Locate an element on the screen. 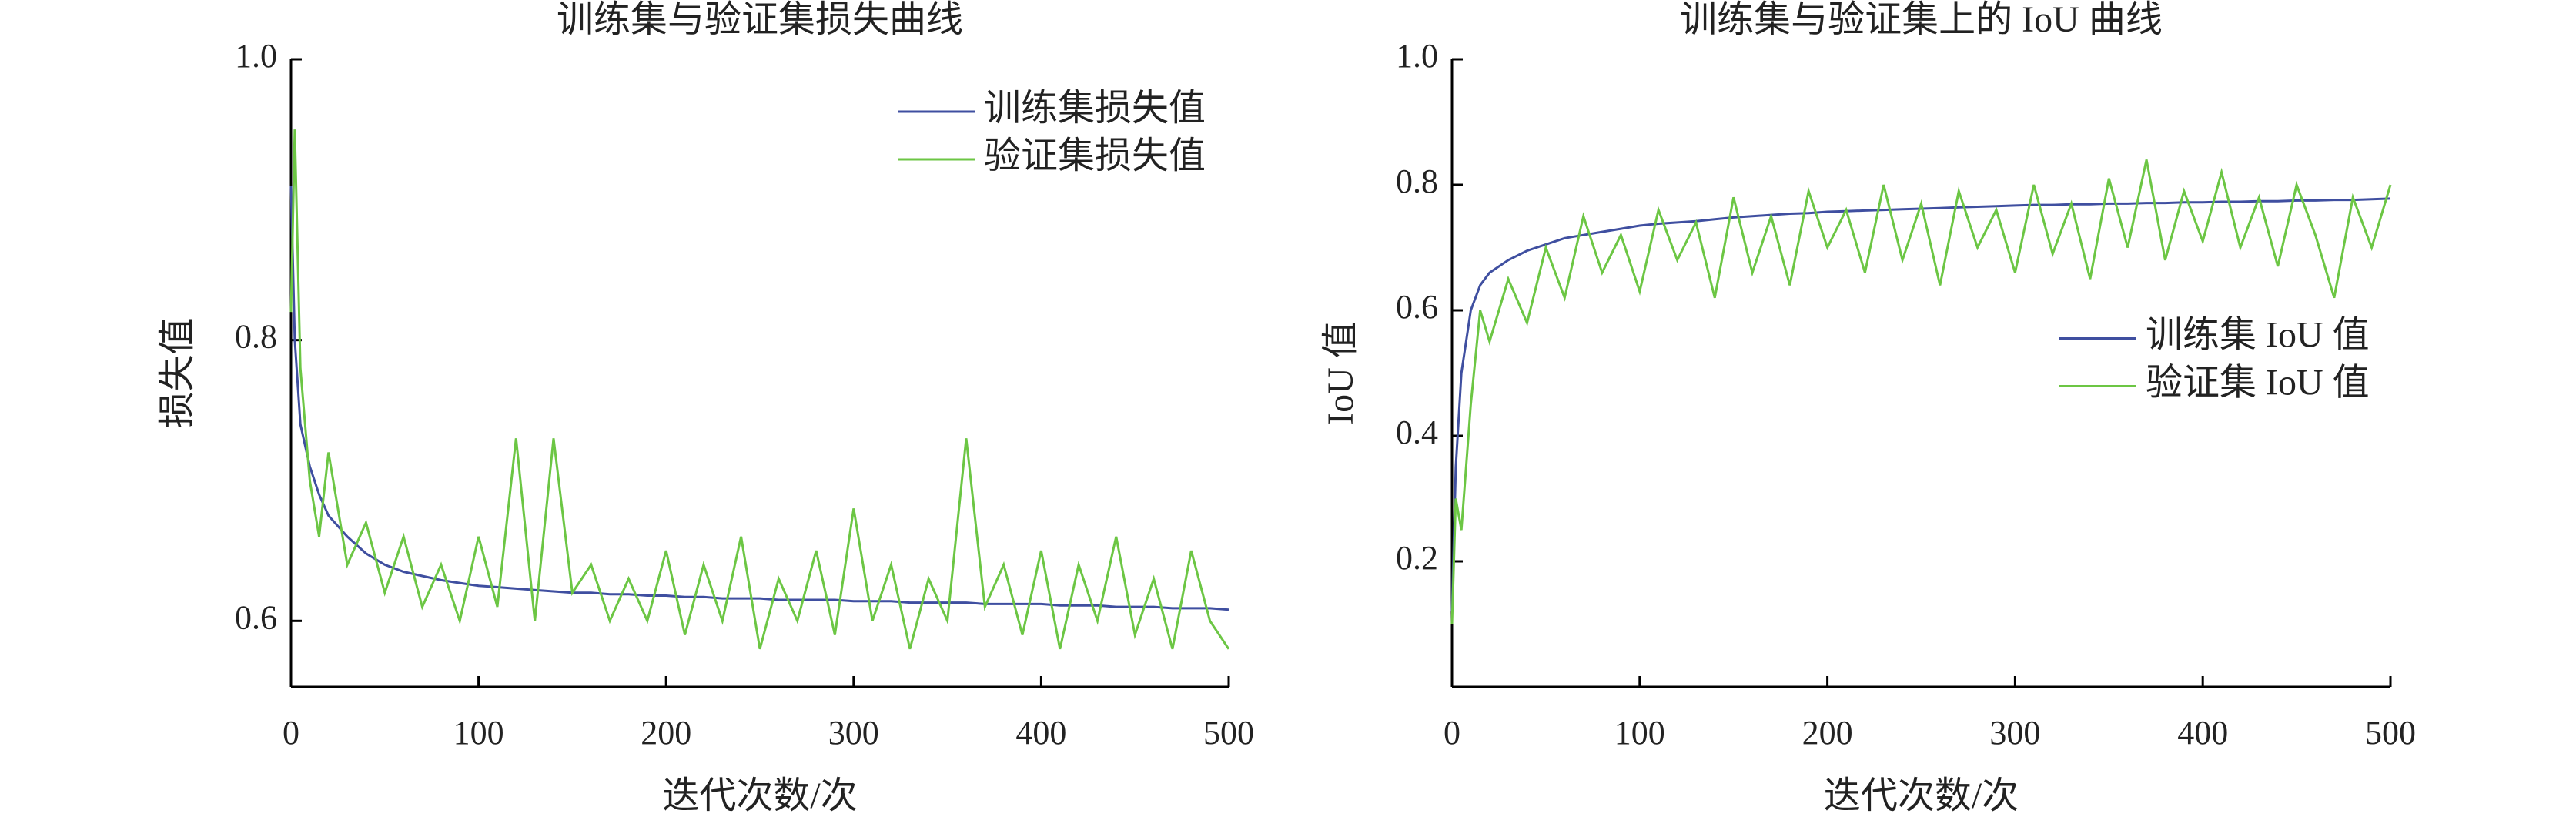 This screenshot has width=2576, height=827. legend-label: 验证集 IoU 值 is located at coordinates (2258, 383).